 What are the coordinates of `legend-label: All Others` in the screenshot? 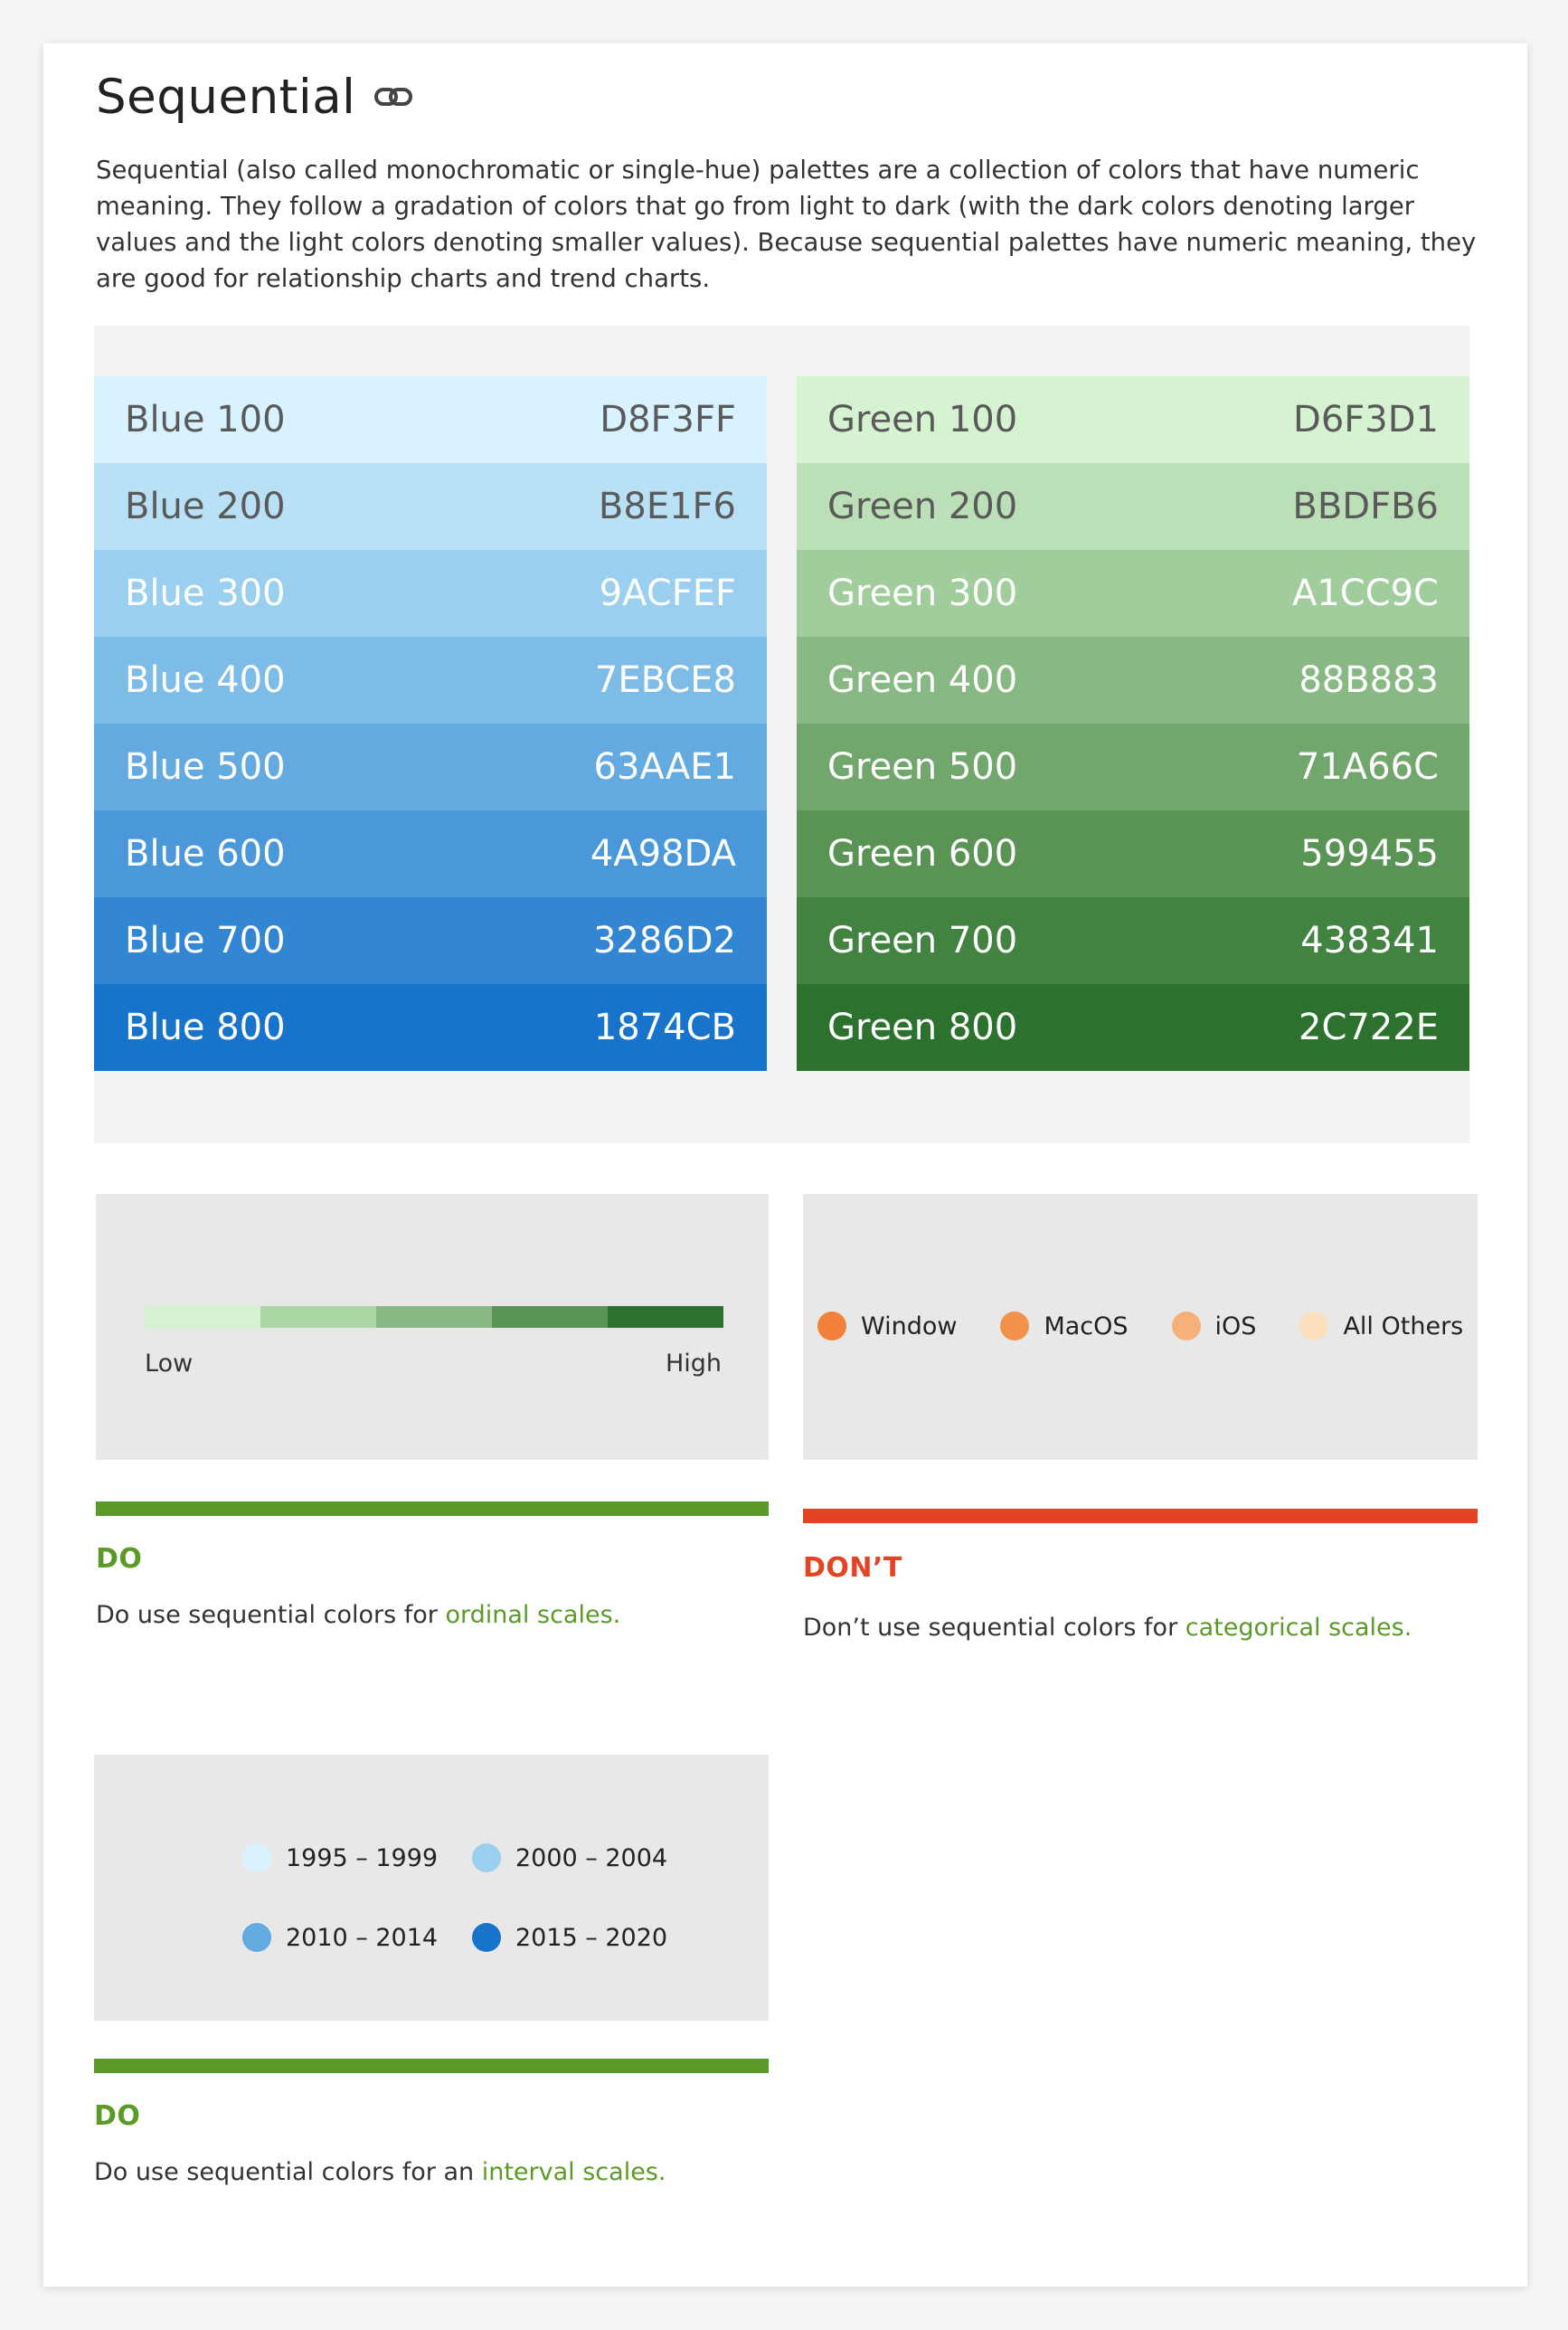 It's located at (1403, 1326).